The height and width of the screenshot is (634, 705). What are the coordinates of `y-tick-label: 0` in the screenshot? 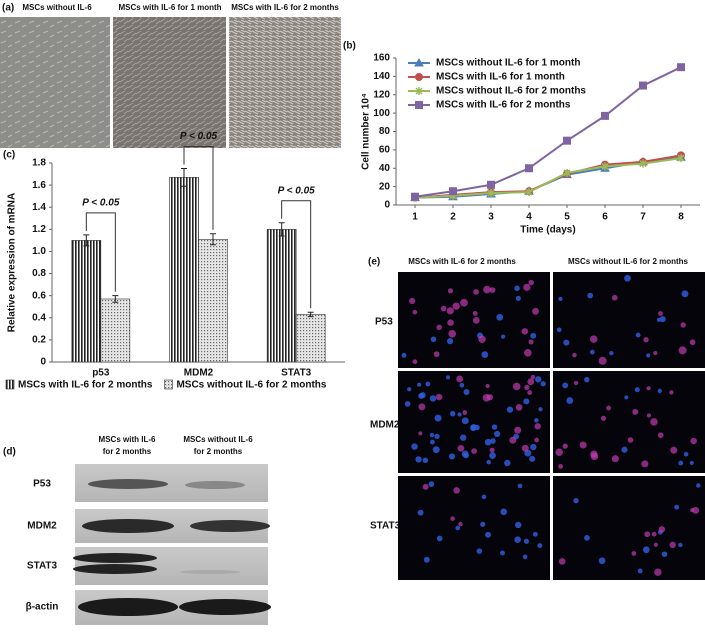 It's located at (43, 362).